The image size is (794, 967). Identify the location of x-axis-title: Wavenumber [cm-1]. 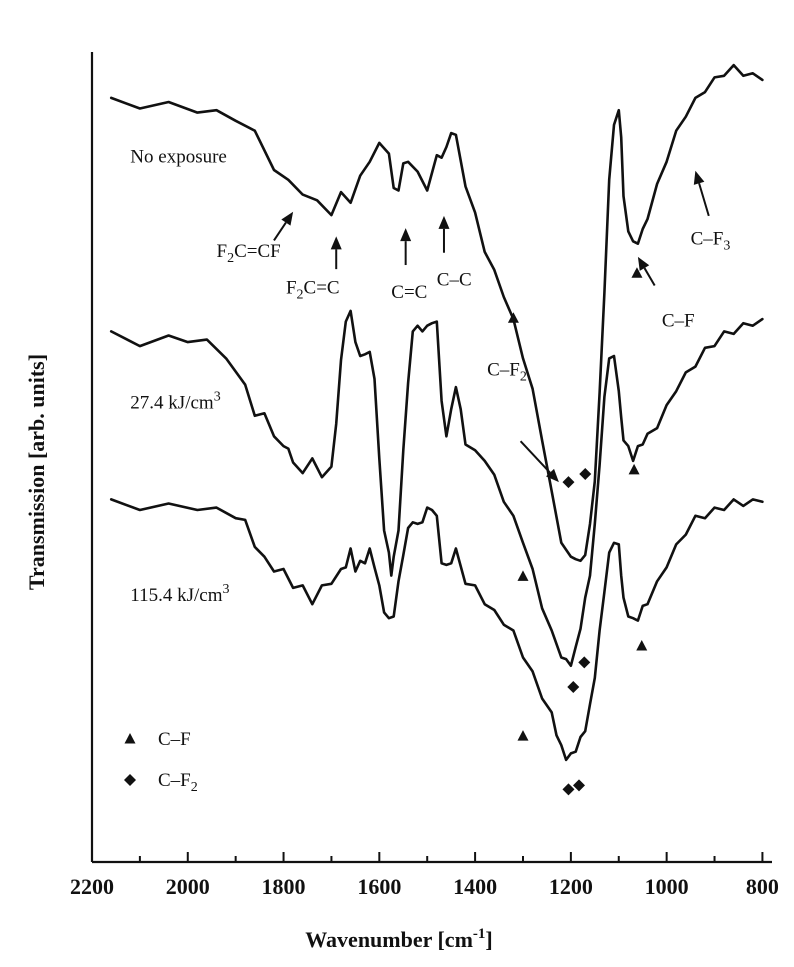
(398, 939).